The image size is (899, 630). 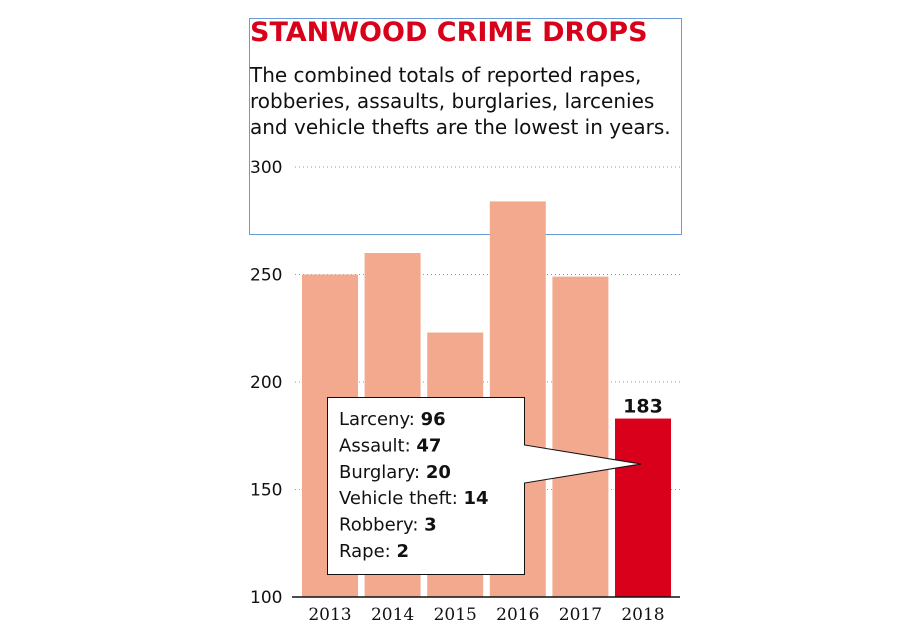 I want to click on callout-item-value: 20, so click(x=438, y=472).